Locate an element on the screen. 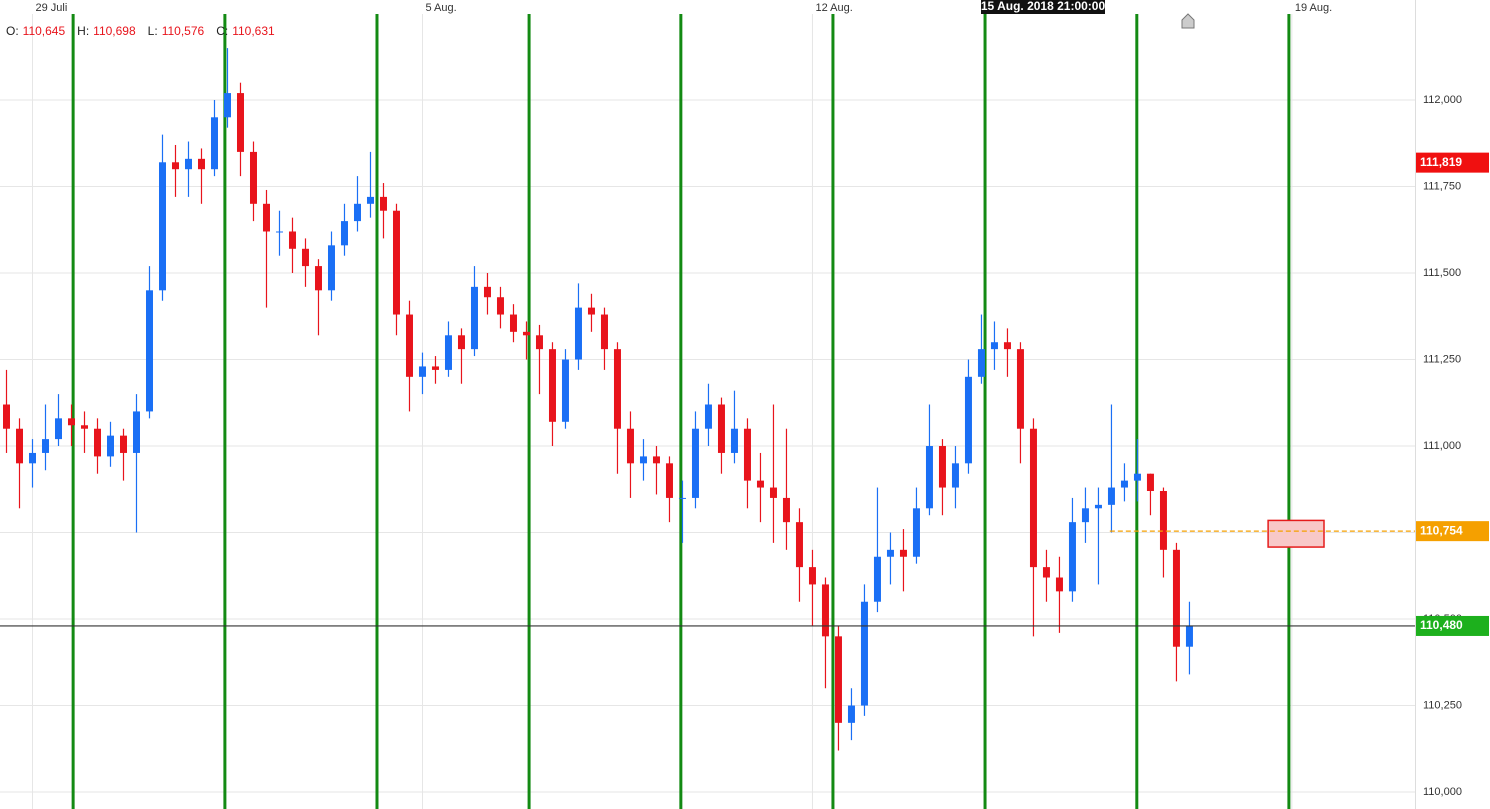 The image size is (1490, 809). y-tick-label: 110,250 is located at coordinates (1442, 705).